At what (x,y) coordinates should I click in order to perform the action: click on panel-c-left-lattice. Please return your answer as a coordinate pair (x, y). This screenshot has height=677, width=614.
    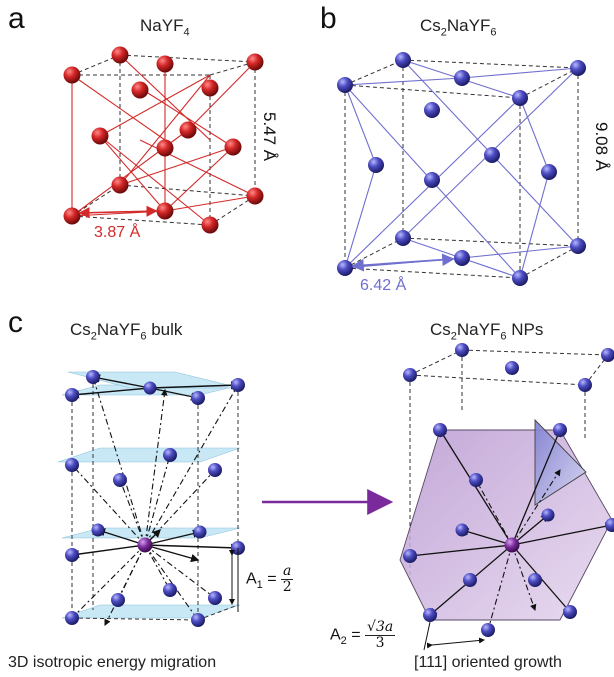
    Looking at the image, I should click on (151, 498).